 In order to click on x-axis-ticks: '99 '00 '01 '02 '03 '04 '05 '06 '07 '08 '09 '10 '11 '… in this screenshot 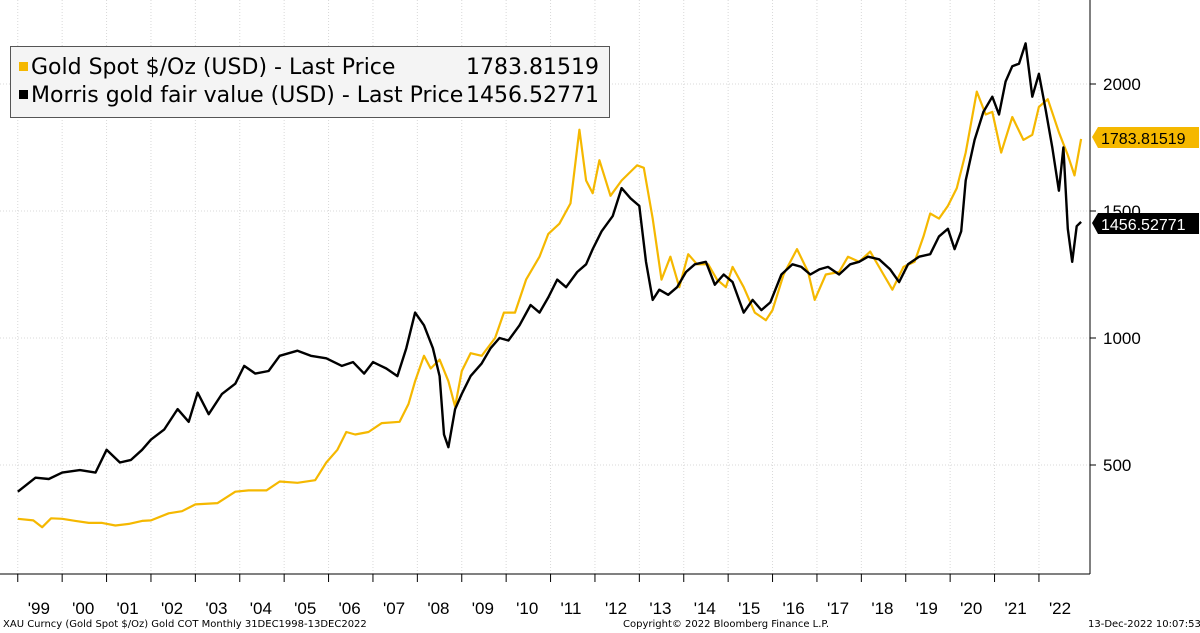, I will do `click(544, 596)`.